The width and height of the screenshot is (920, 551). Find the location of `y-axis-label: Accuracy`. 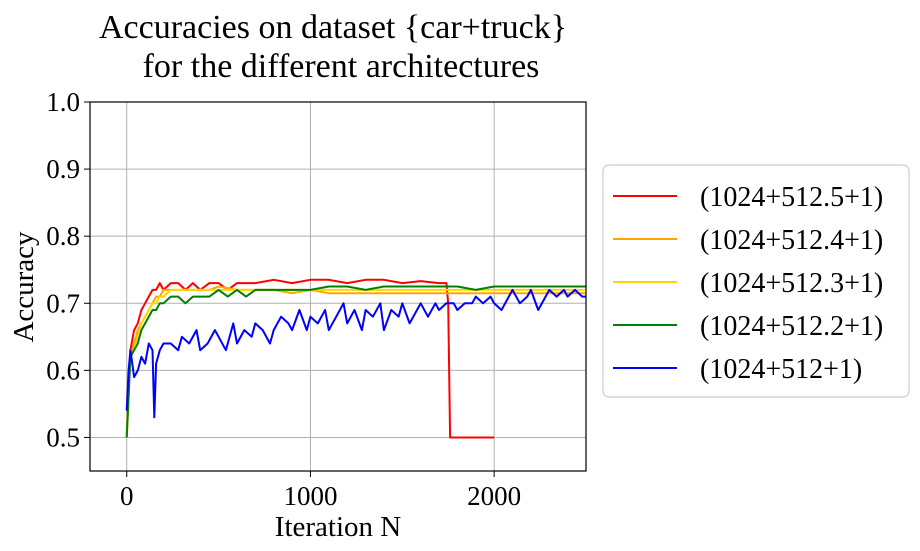

y-axis-label: Accuracy is located at coordinates (24, 287).